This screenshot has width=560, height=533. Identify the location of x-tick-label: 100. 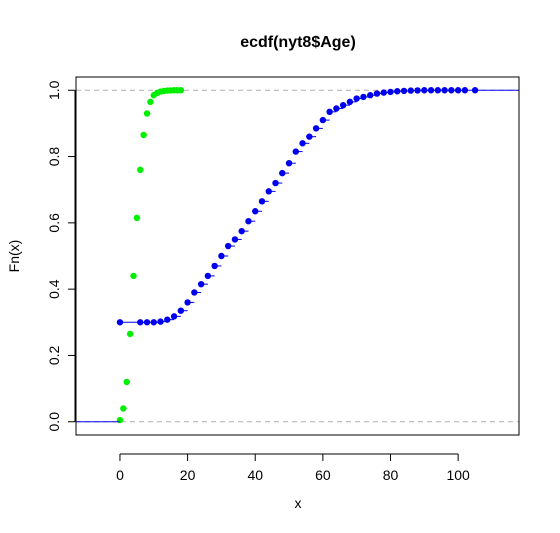
(458, 475).